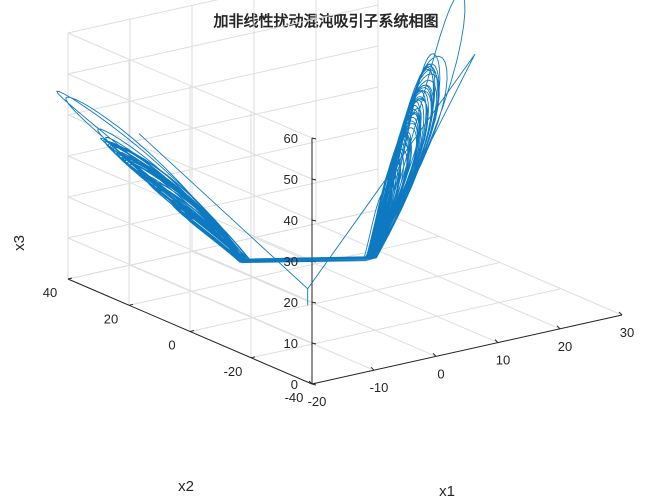  I want to click on z-axis-label: x3, so click(19, 243).